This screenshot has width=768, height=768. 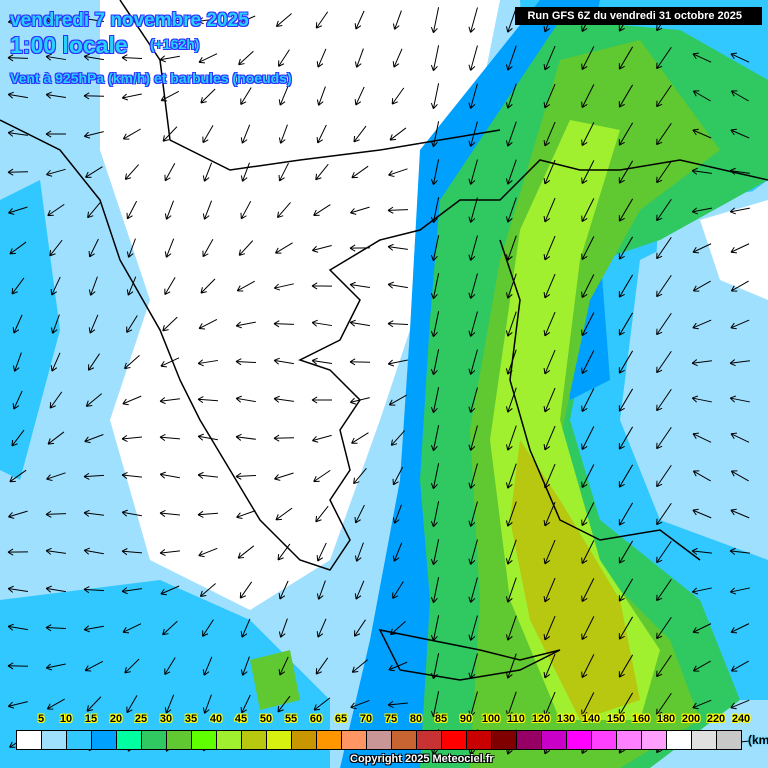 What do you see at coordinates (591, 719) in the screenshot?
I see `legend-label: 140` at bounding box center [591, 719].